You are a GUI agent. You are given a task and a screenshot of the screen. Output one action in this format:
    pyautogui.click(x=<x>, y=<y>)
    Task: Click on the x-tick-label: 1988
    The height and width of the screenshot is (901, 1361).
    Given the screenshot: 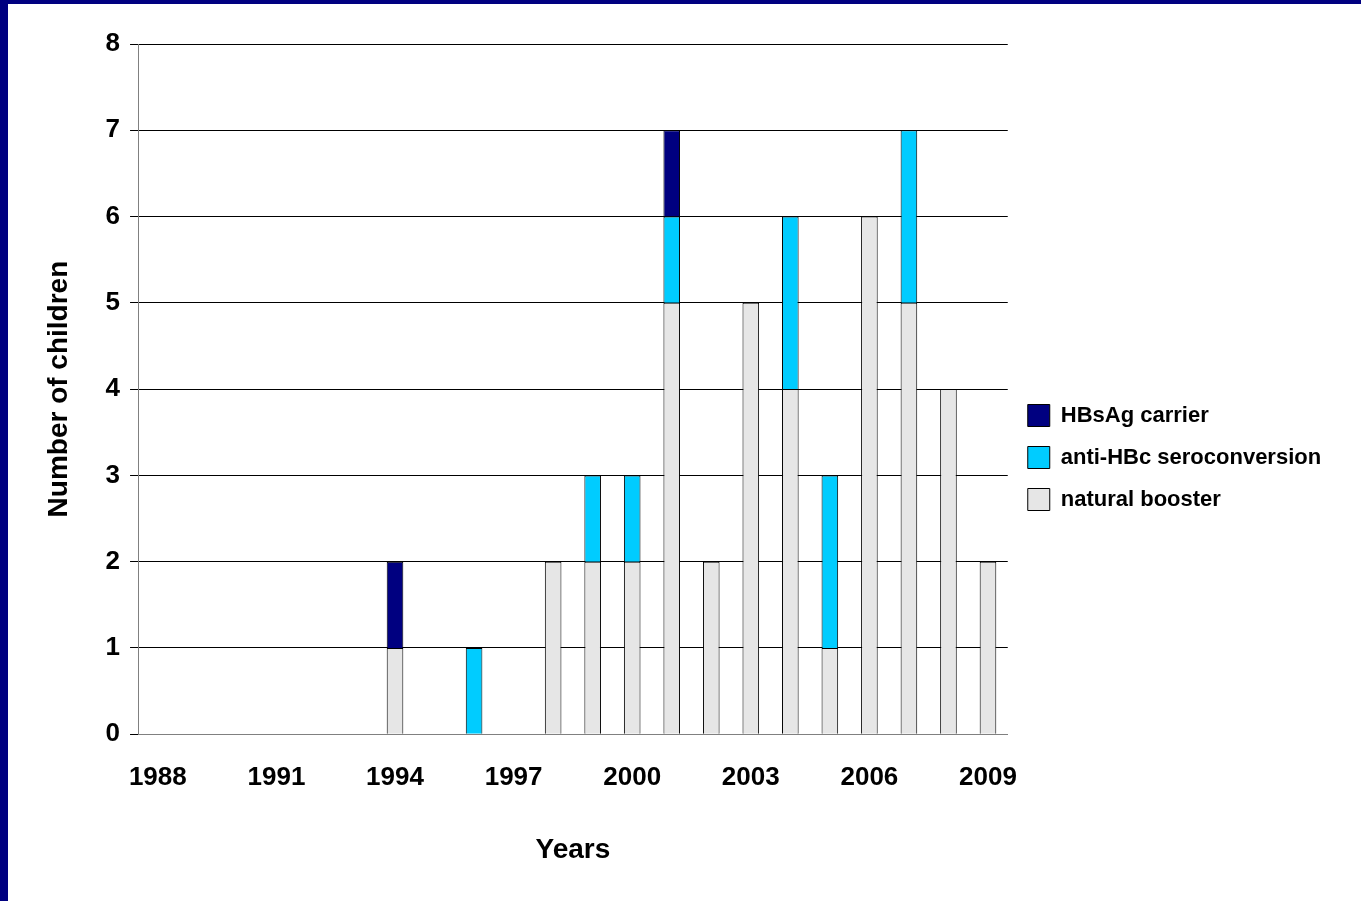 What is the action you would take?
    pyautogui.click(x=157, y=775)
    